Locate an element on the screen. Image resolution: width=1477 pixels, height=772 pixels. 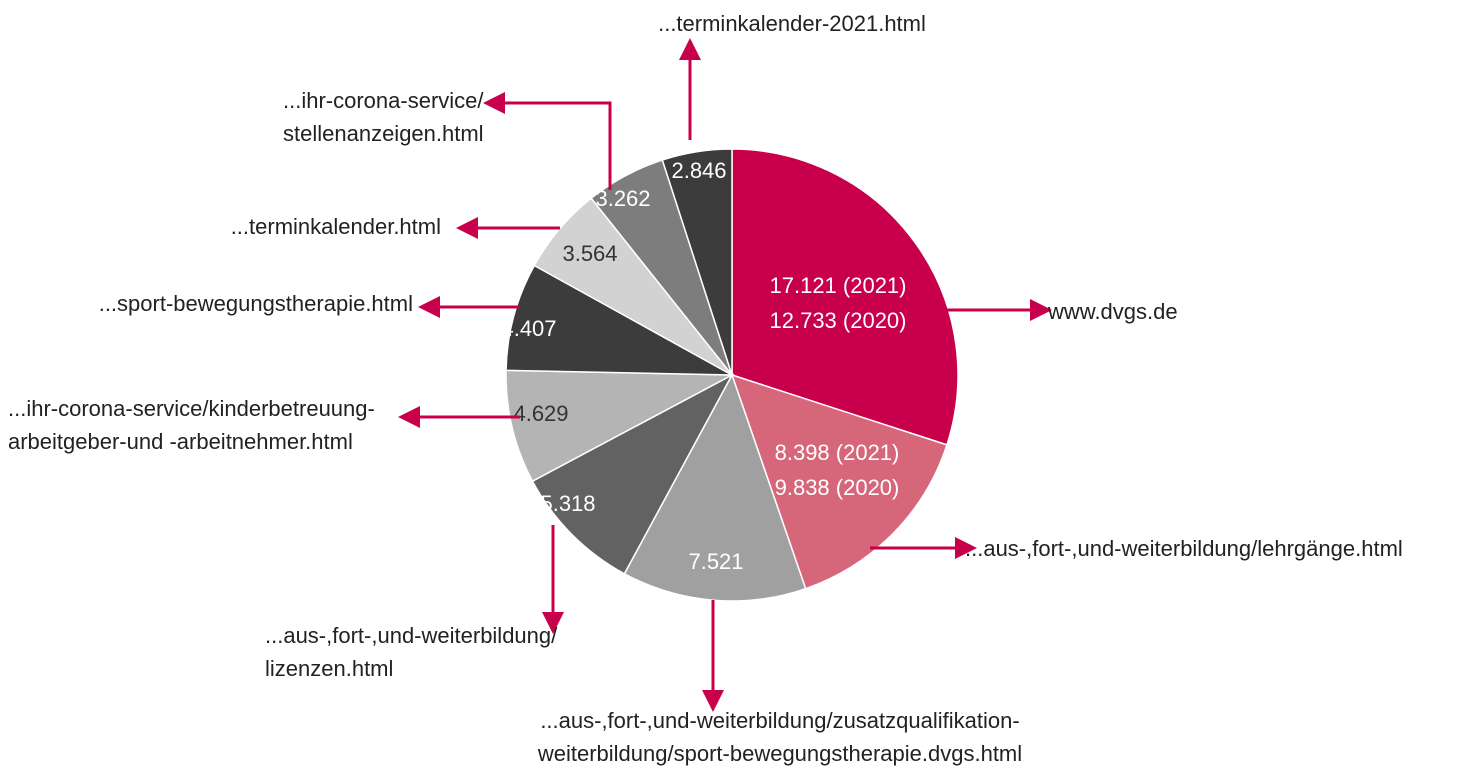
category-label: ...terminkalender-2021.html is located at coordinates (792, 23).